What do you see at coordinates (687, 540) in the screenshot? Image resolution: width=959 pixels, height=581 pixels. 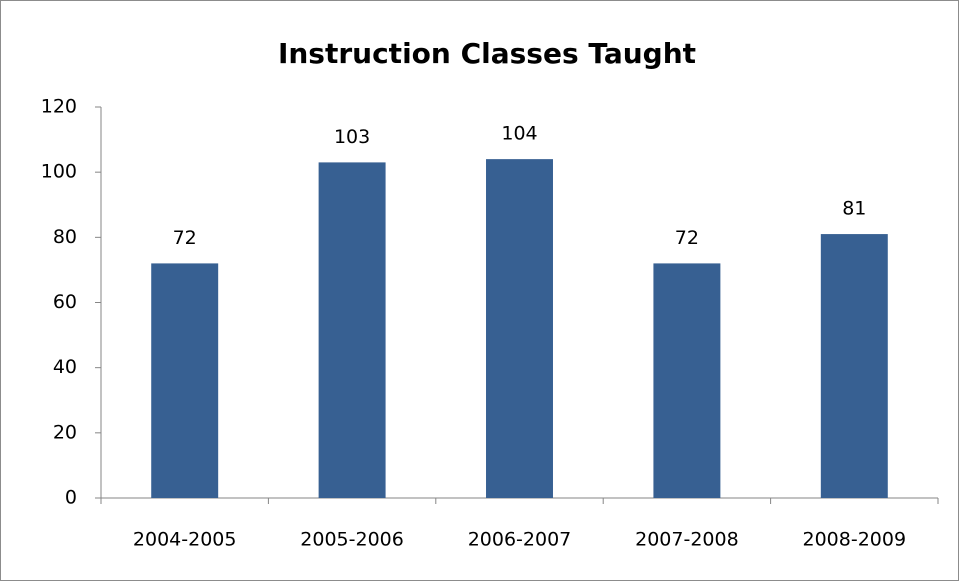 I see `x-tick-label: 2007-2008` at bounding box center [687, 540].